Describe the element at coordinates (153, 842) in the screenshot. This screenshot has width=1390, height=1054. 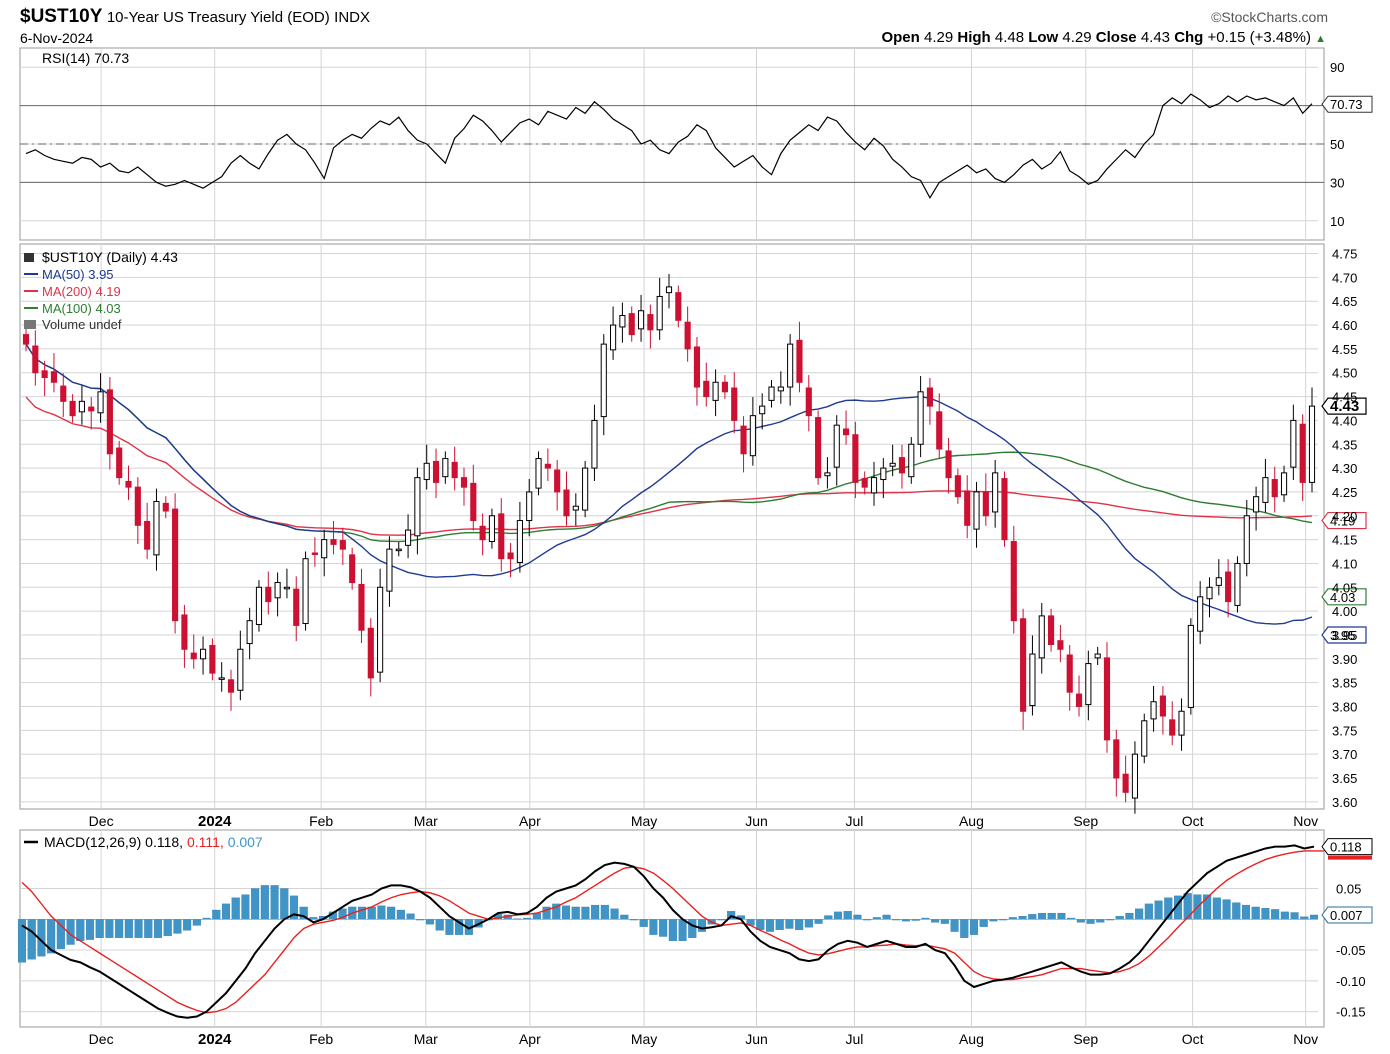
I see `macd-legend: MACD(12,26,9) 0.118, 0.111, 0.007` at that location.